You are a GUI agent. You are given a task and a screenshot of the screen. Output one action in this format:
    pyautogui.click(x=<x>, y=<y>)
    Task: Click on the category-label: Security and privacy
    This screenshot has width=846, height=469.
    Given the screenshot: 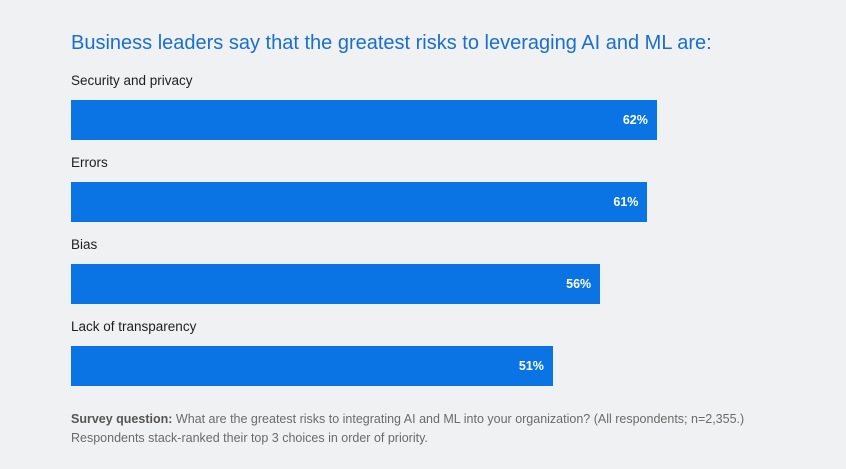 What is the action you would take?
    pyautogui.click(x=132, y=80)
    